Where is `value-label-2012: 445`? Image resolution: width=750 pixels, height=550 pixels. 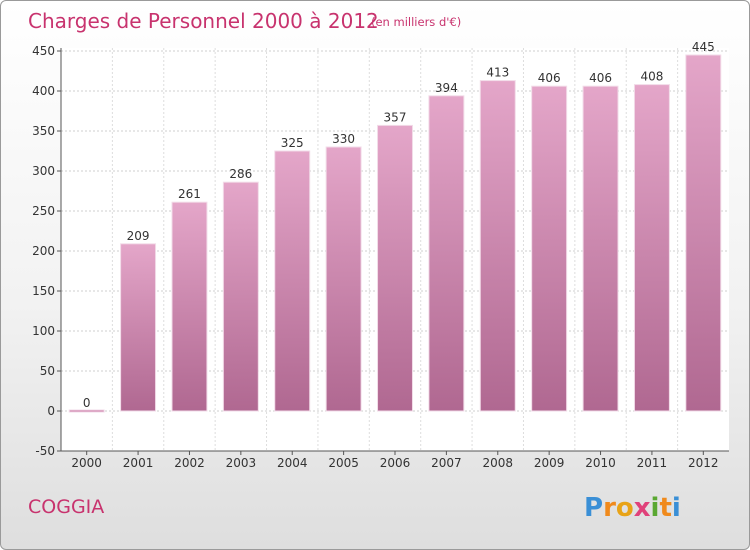
value-label-2012: 445 is located at coordinates (703, 47).